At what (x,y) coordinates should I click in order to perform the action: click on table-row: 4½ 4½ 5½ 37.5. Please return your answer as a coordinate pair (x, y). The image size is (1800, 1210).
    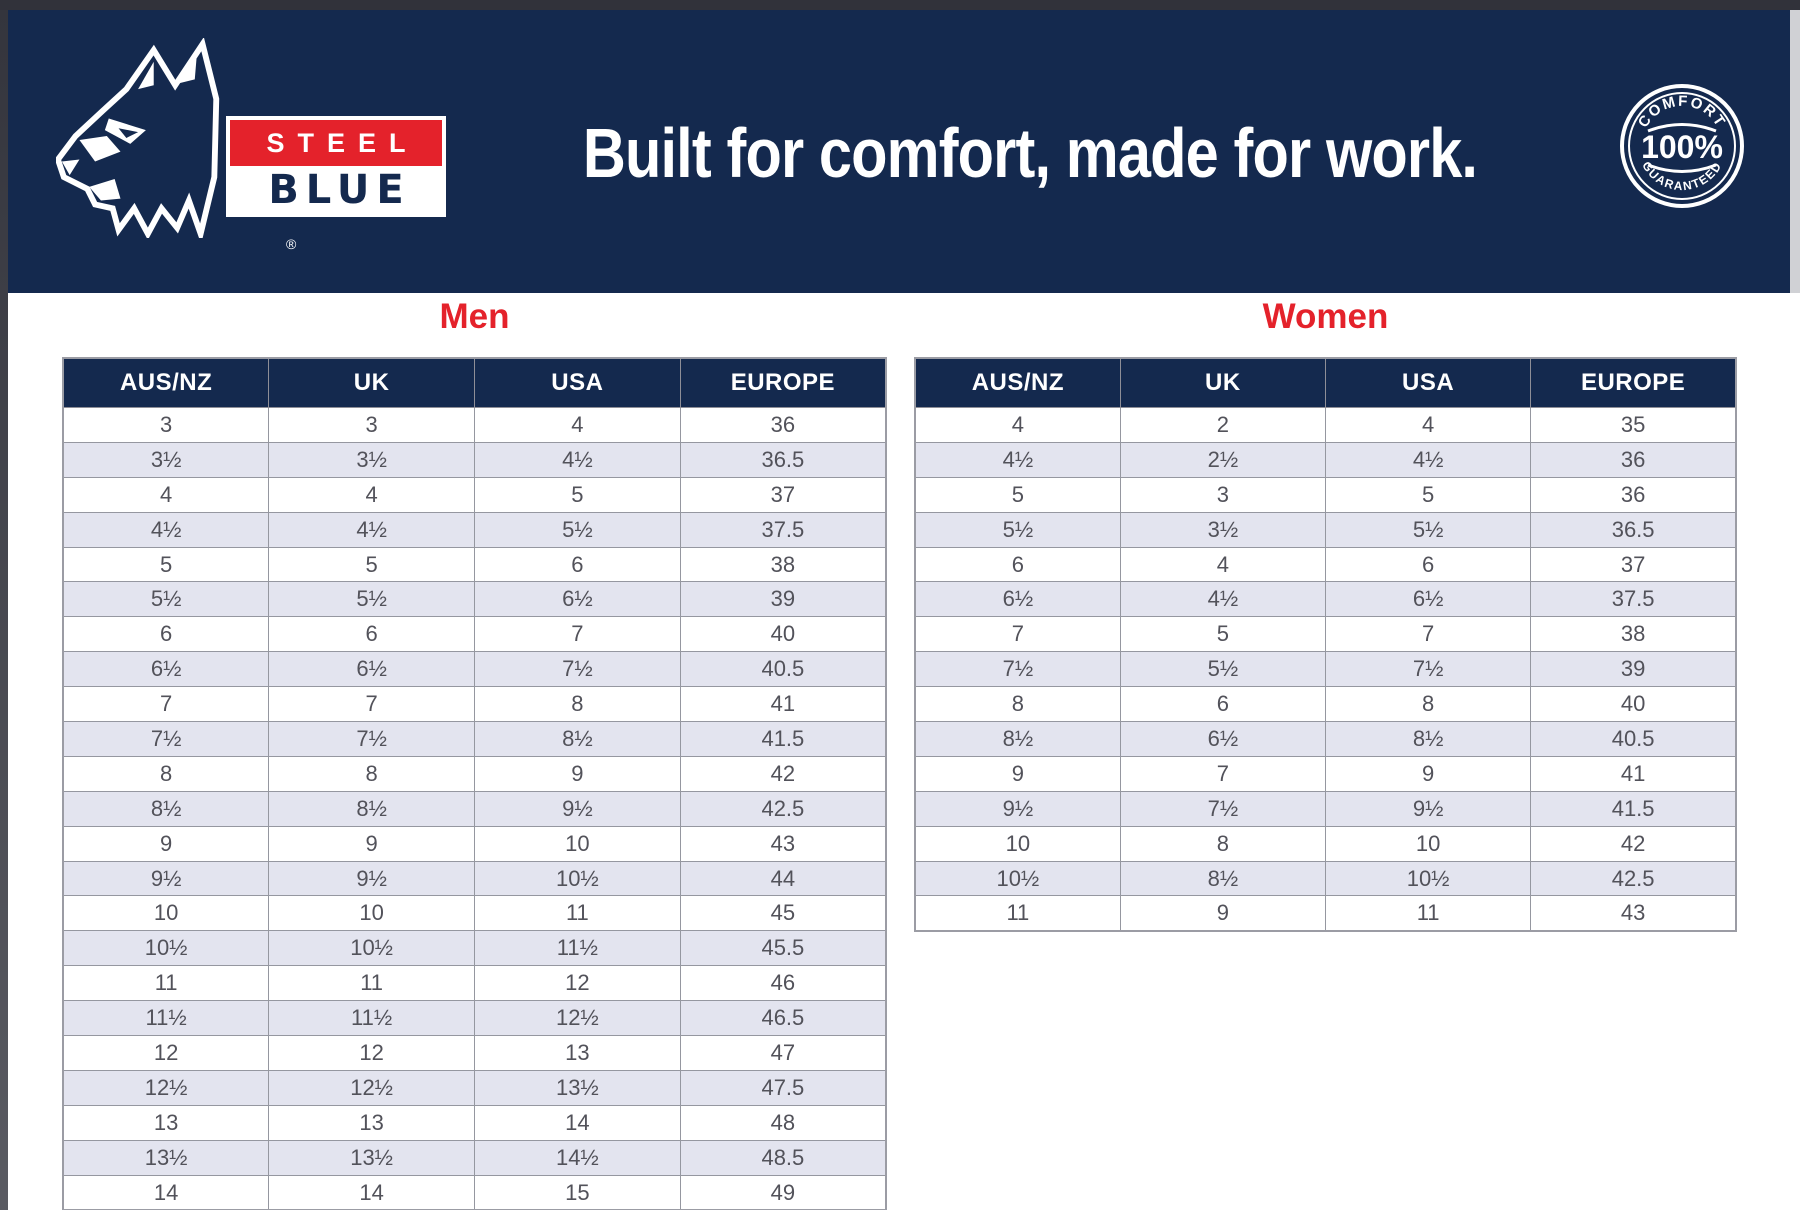
    Looking at the image, I should click on (474, 529).